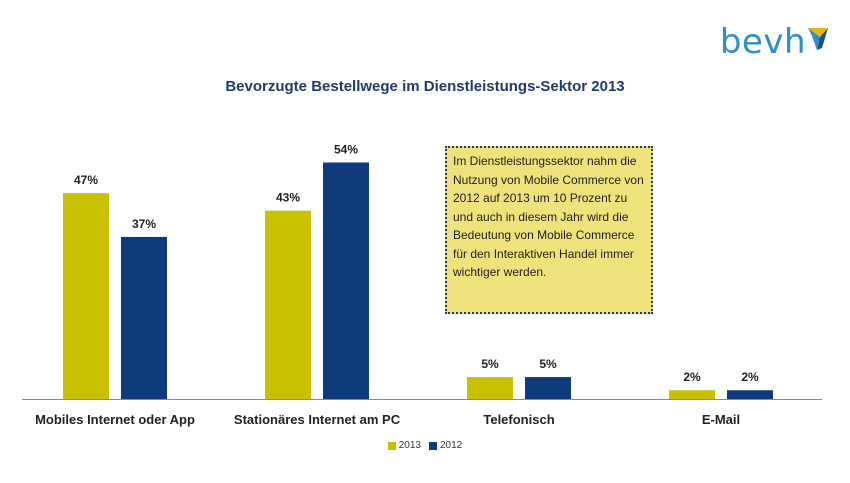 Image resolution: width=850 pixels, height=483 pixels. I want to click on data-label-2012-1: 54%, so click(346, 149).